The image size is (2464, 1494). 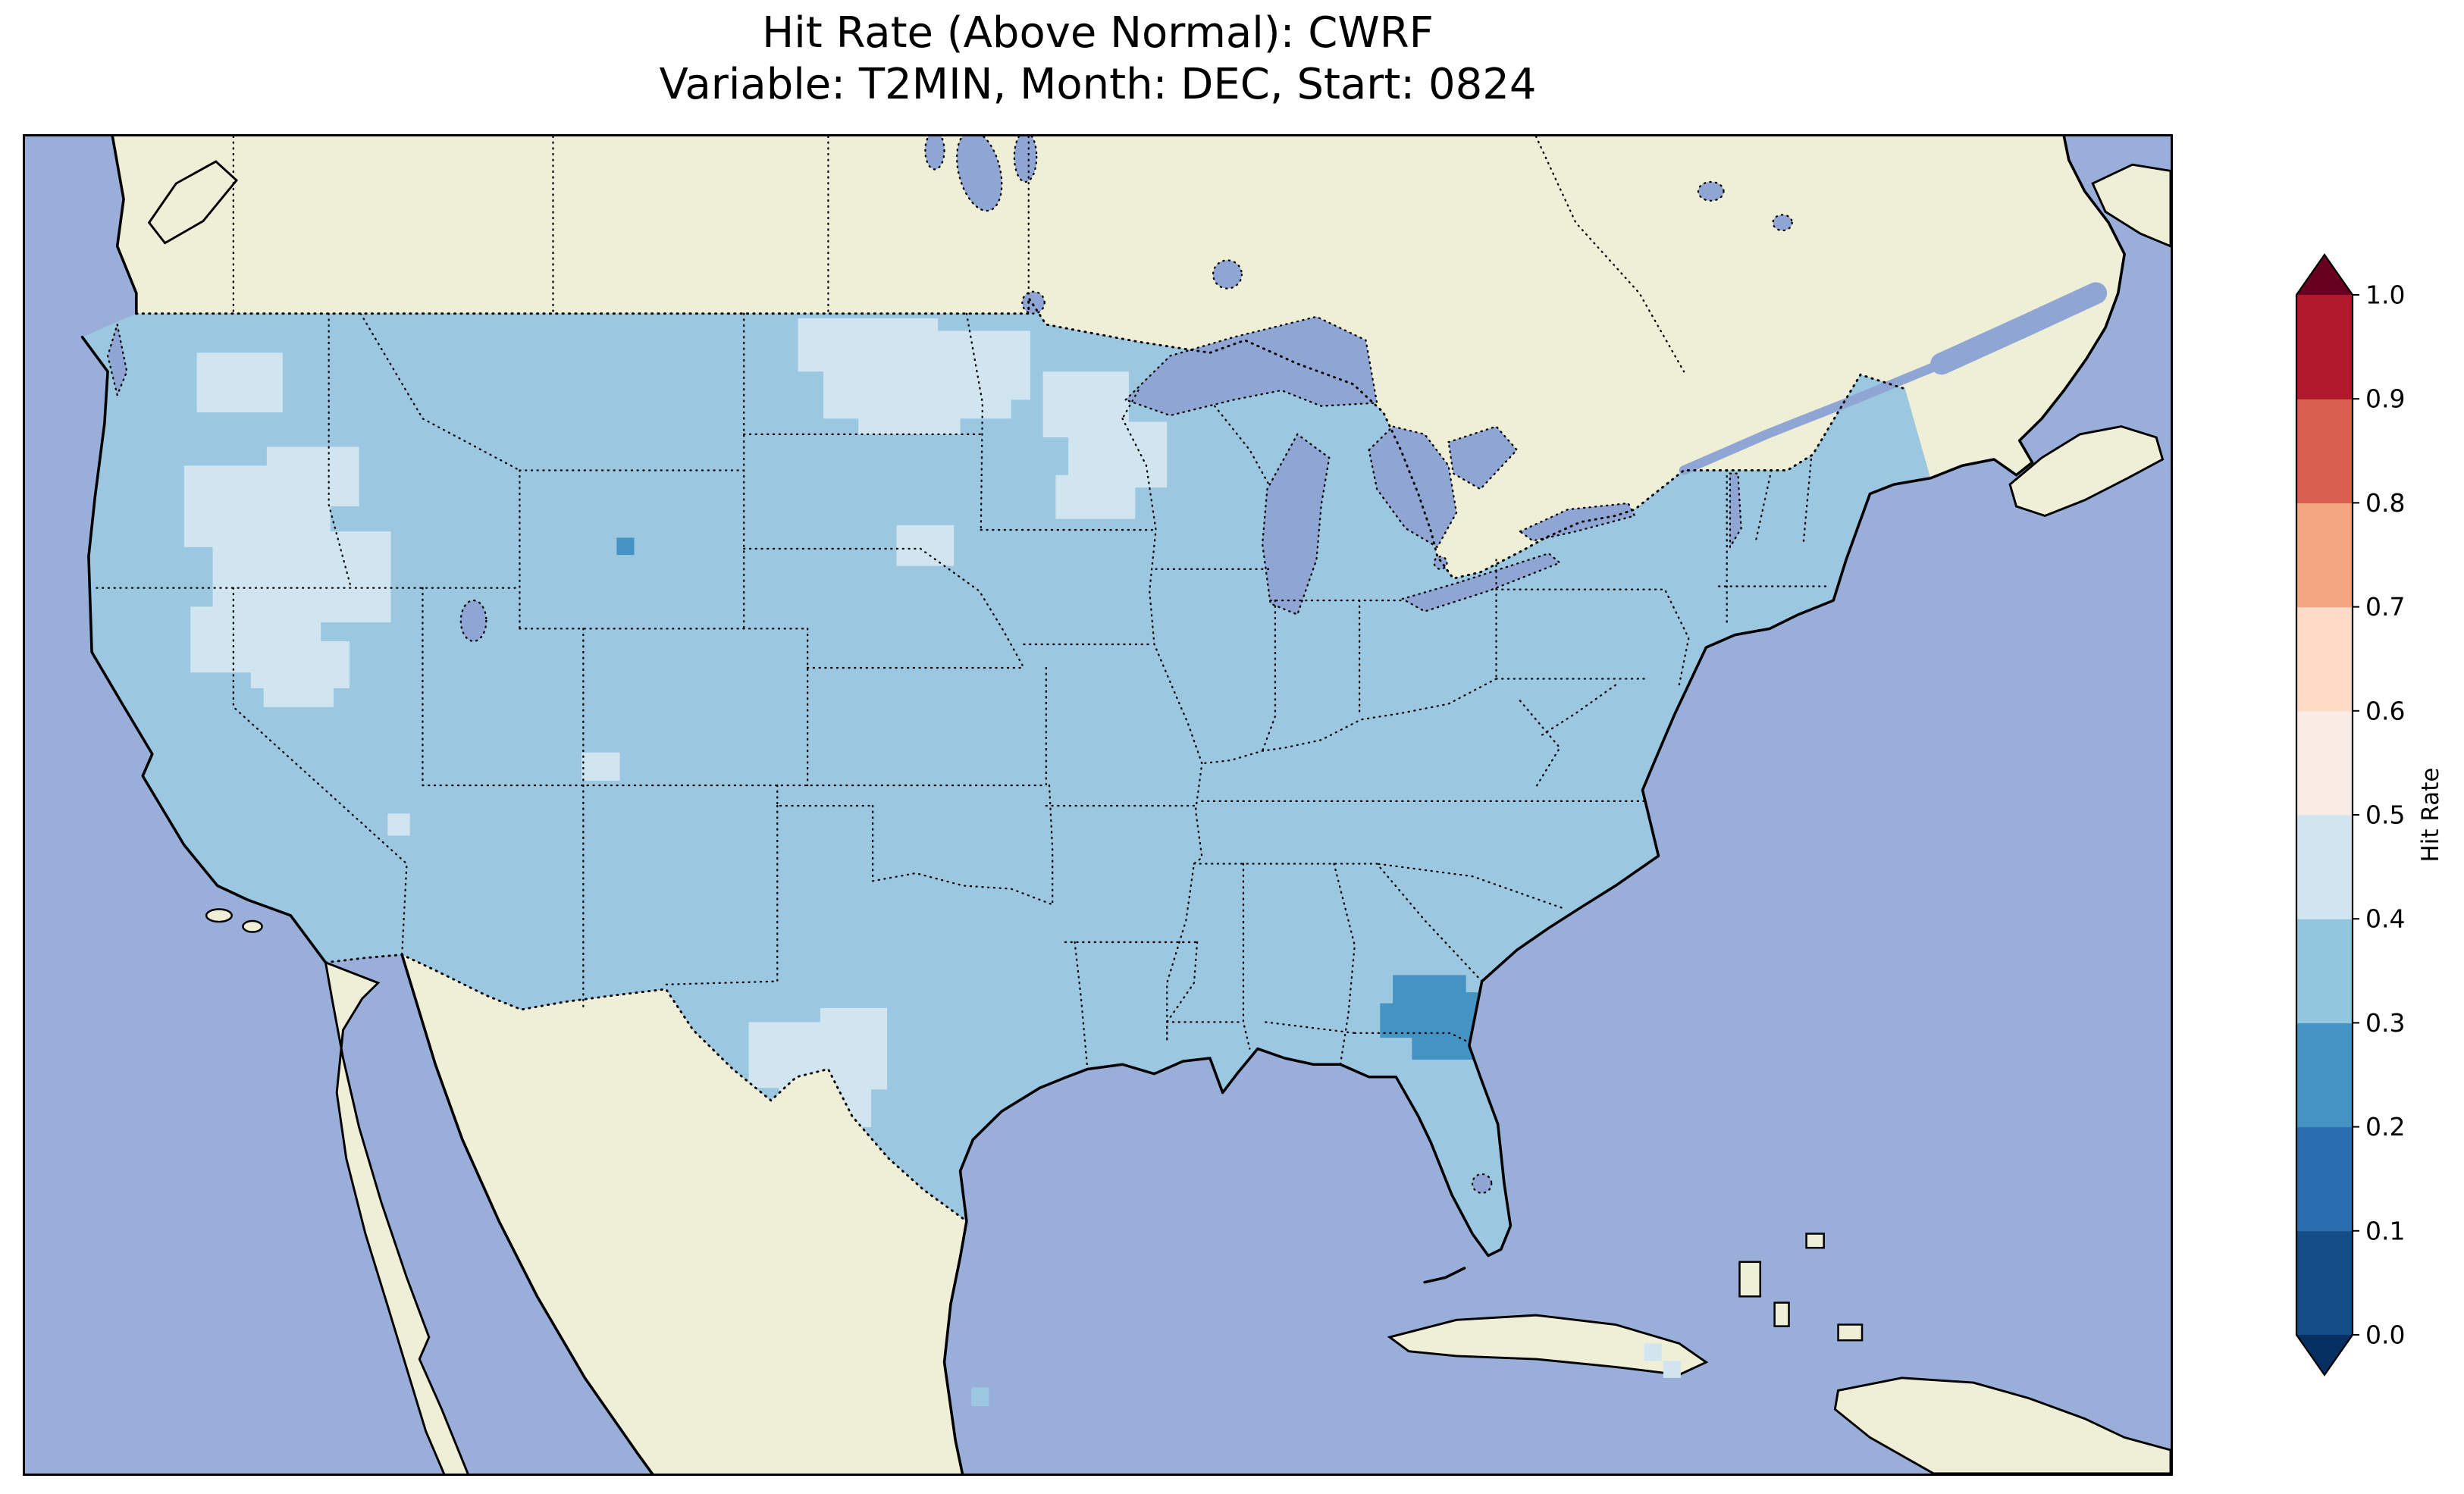 I want to click on great-lakes, so click(x=1380, y=465).